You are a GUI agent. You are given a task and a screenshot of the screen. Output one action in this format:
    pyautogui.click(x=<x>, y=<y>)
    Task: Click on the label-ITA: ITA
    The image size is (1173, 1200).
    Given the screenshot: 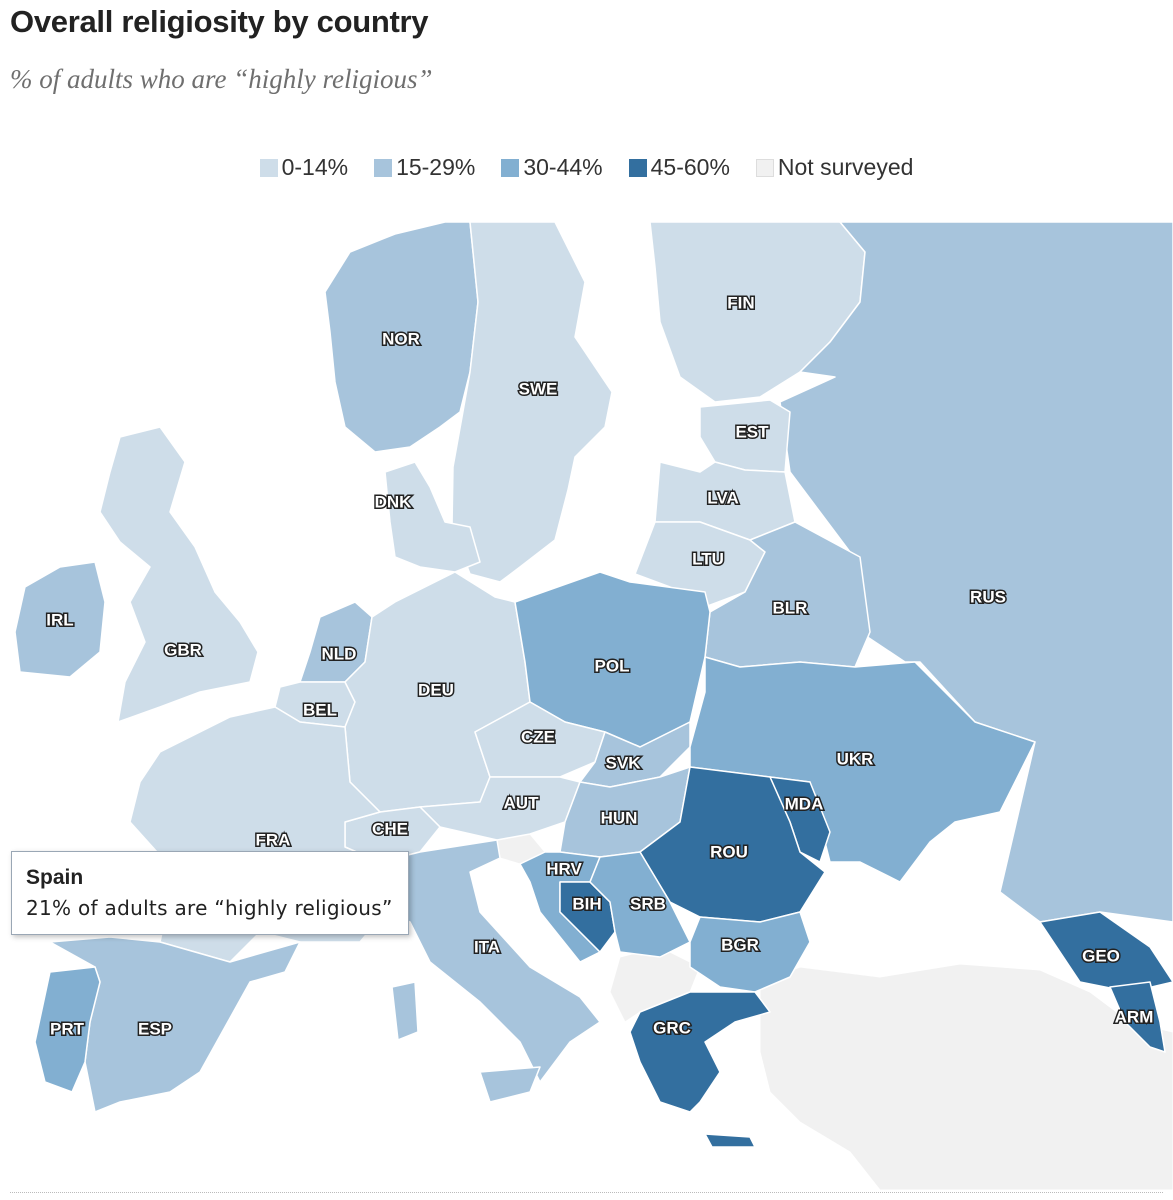 What is the action you would take?
    pyautogui.click(x=487, y=946)
    